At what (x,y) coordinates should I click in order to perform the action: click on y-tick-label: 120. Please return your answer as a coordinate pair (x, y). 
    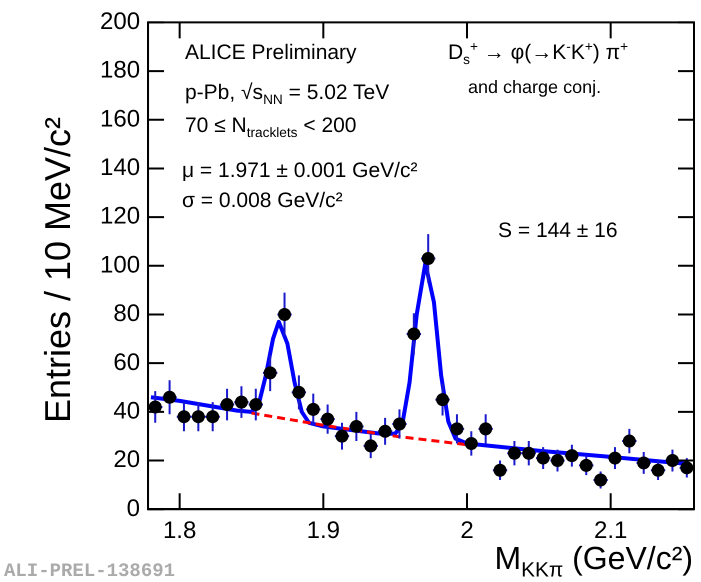
    Looking at the image, I should click on (120, 216).